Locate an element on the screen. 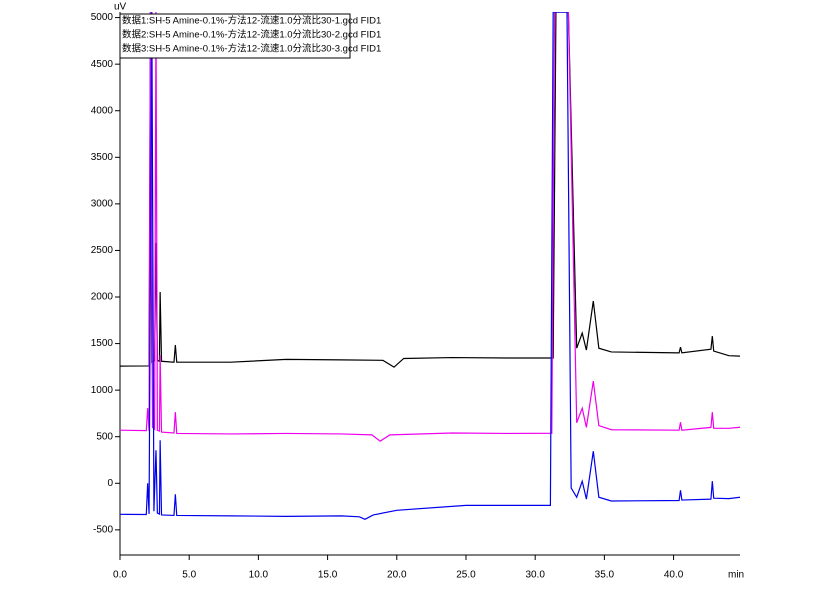 This screenshot has width=840, height=590. y-tick-label: 3500 is located at coordinates (102, 157).